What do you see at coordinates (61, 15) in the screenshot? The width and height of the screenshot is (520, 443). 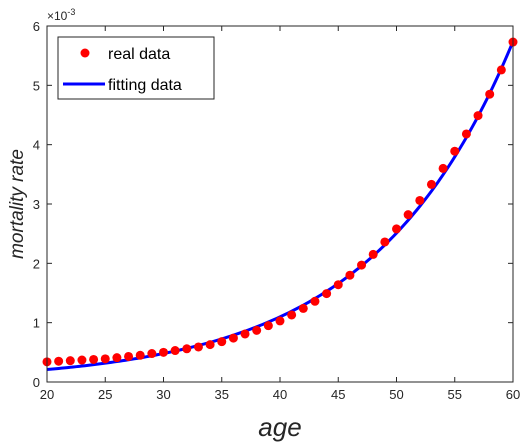 I see `y-axis-exponent: ×10⁻³` at bounding box center [61, 15].